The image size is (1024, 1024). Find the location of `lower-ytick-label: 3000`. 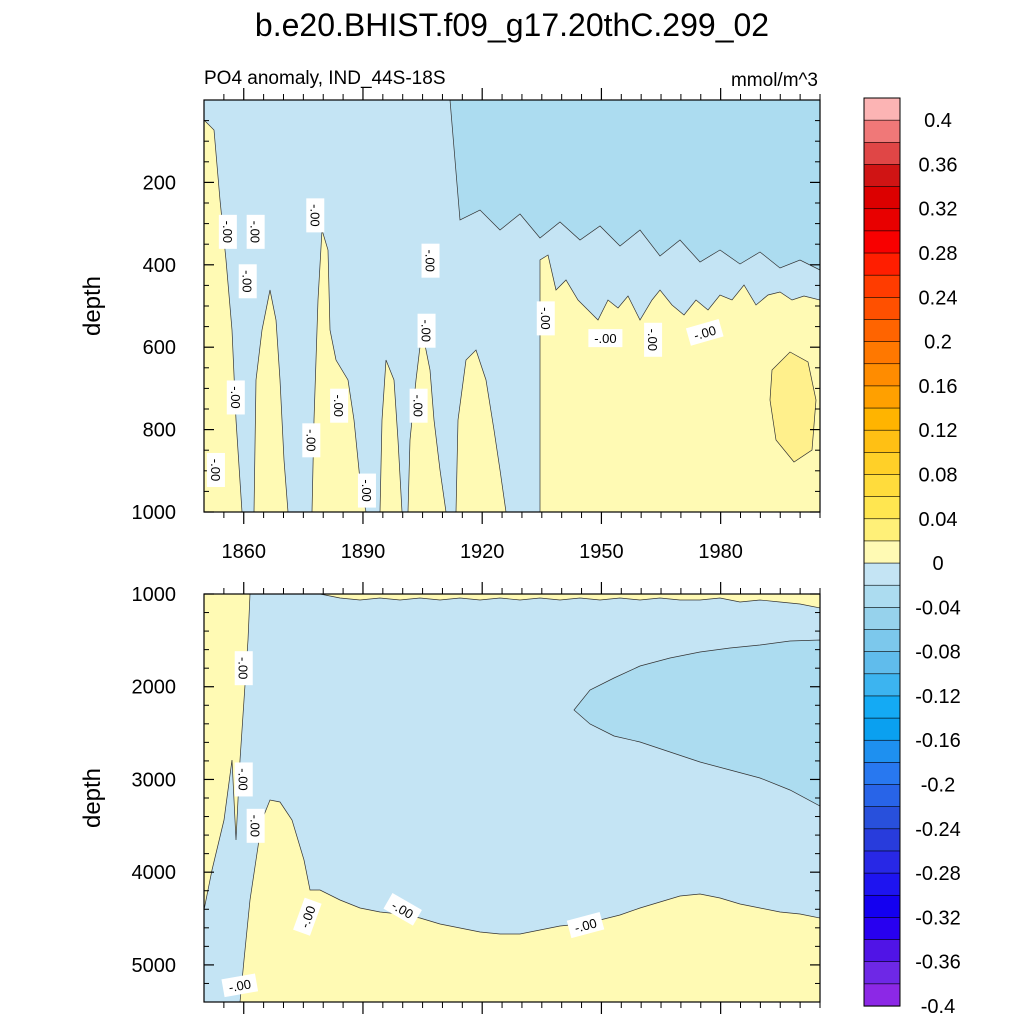

lower-ytick-label: 3000 is located at coordinates (154, 780).